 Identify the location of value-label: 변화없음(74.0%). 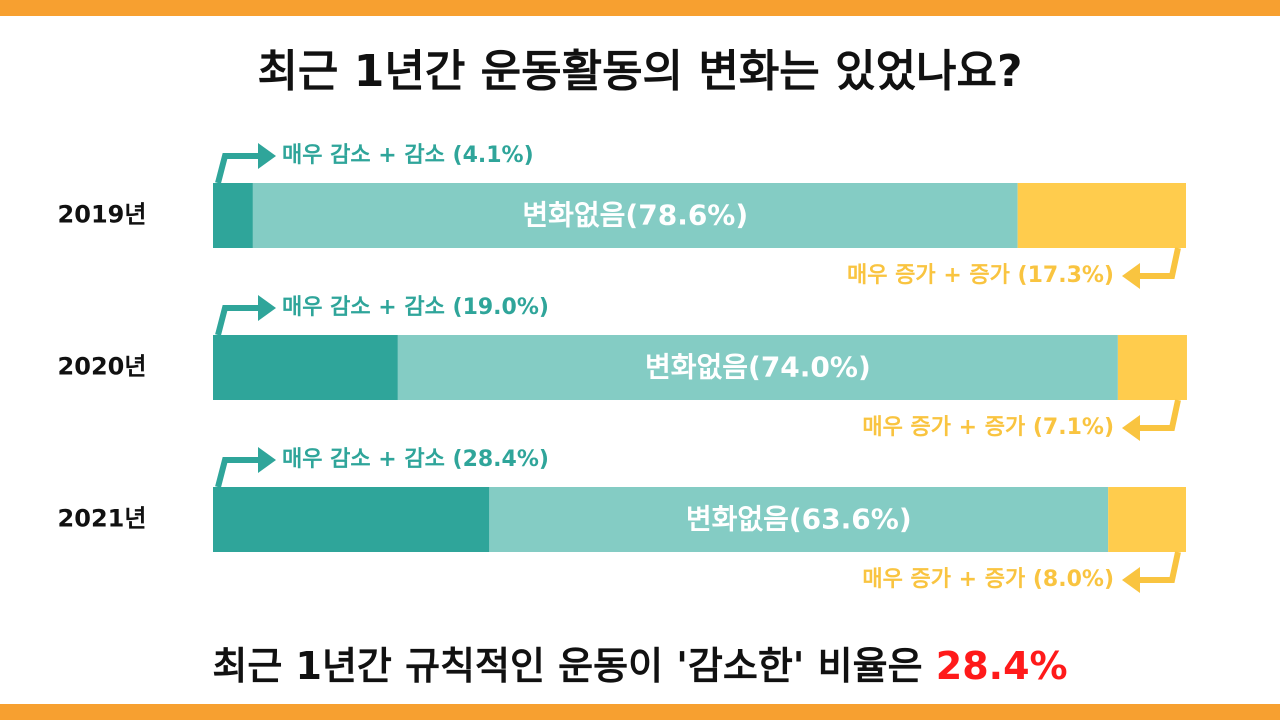
(758, 367).